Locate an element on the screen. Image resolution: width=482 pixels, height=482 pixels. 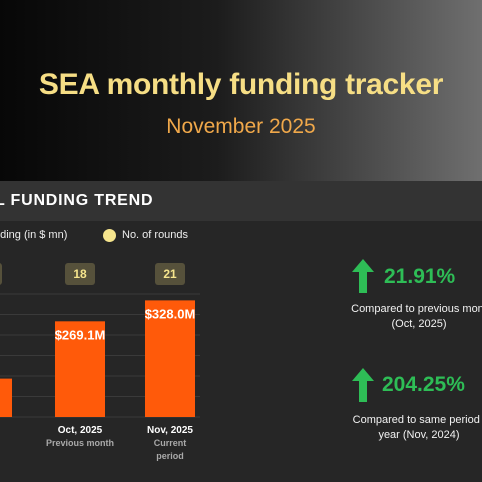
x-tick-label: Nov, 2025 is located at coordinates (170, 430).